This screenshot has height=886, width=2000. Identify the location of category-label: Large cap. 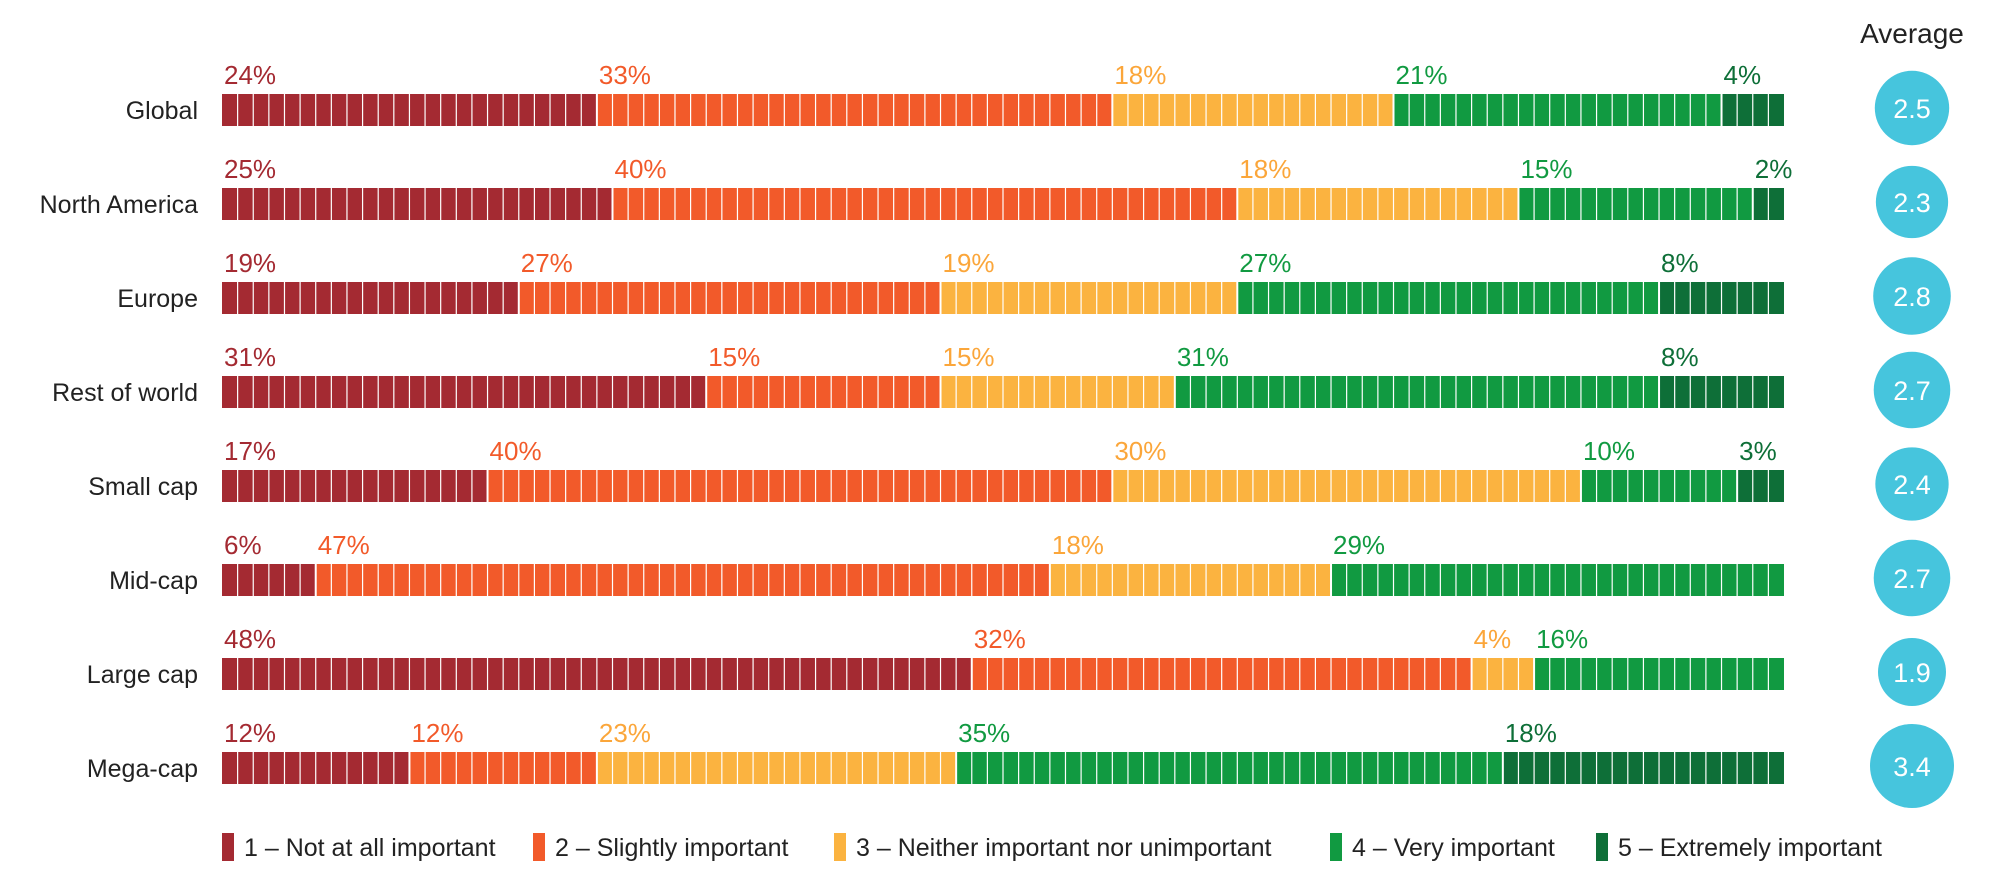
(142, 675).